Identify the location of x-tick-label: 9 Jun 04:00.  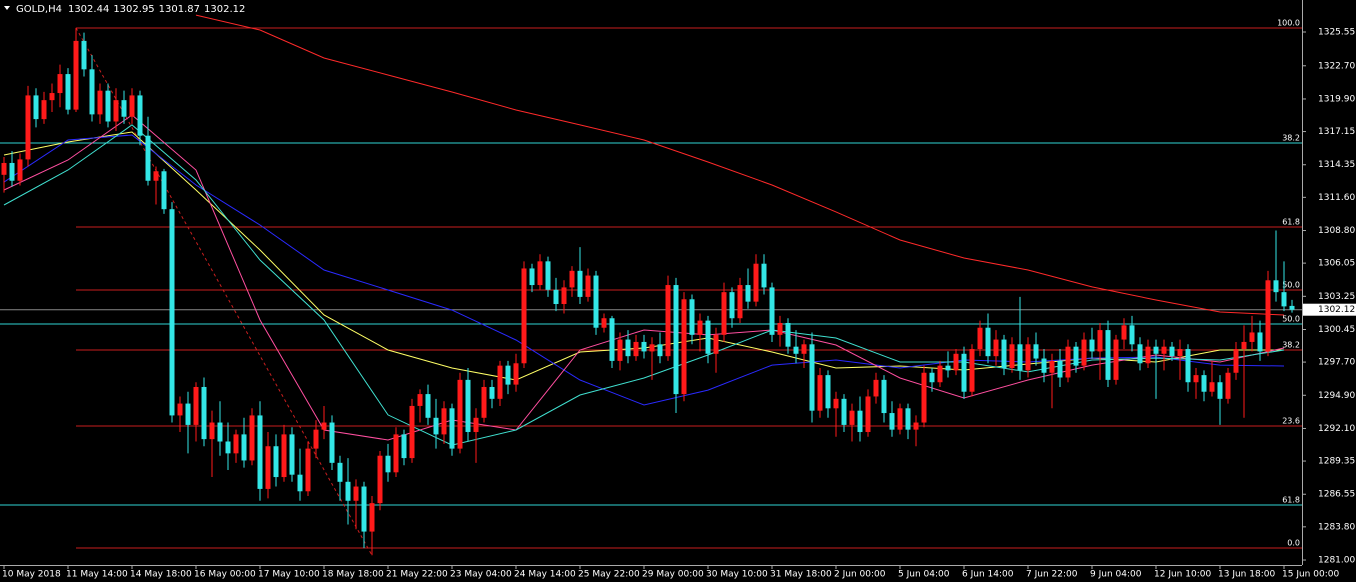
(1116, 575).